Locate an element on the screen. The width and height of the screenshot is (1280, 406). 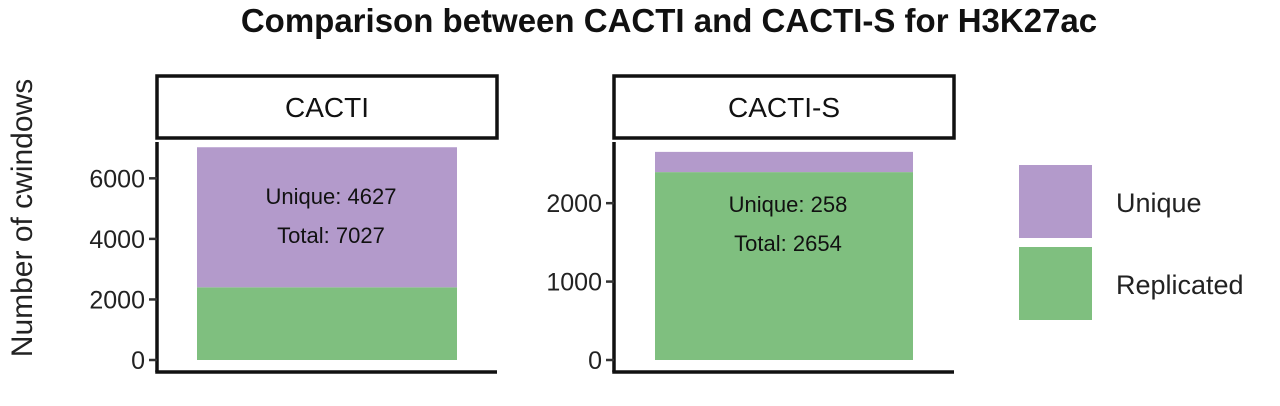
bar-annotation: Total: 2654 is located at coordinates (788, 243).